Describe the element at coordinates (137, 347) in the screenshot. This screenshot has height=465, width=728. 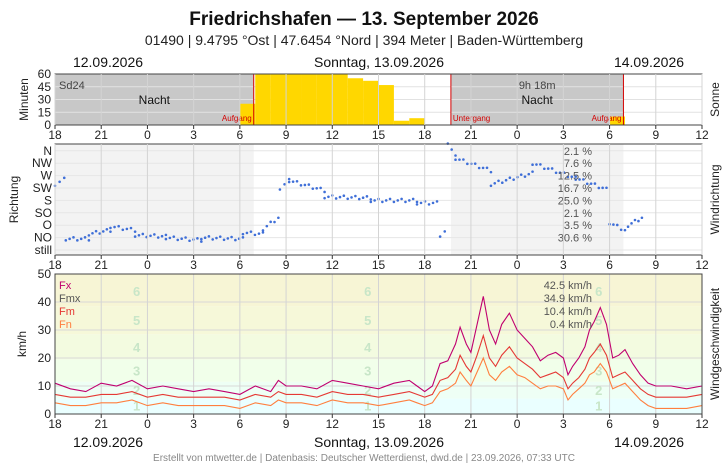
I see `beaufort-label: 4` at that location.